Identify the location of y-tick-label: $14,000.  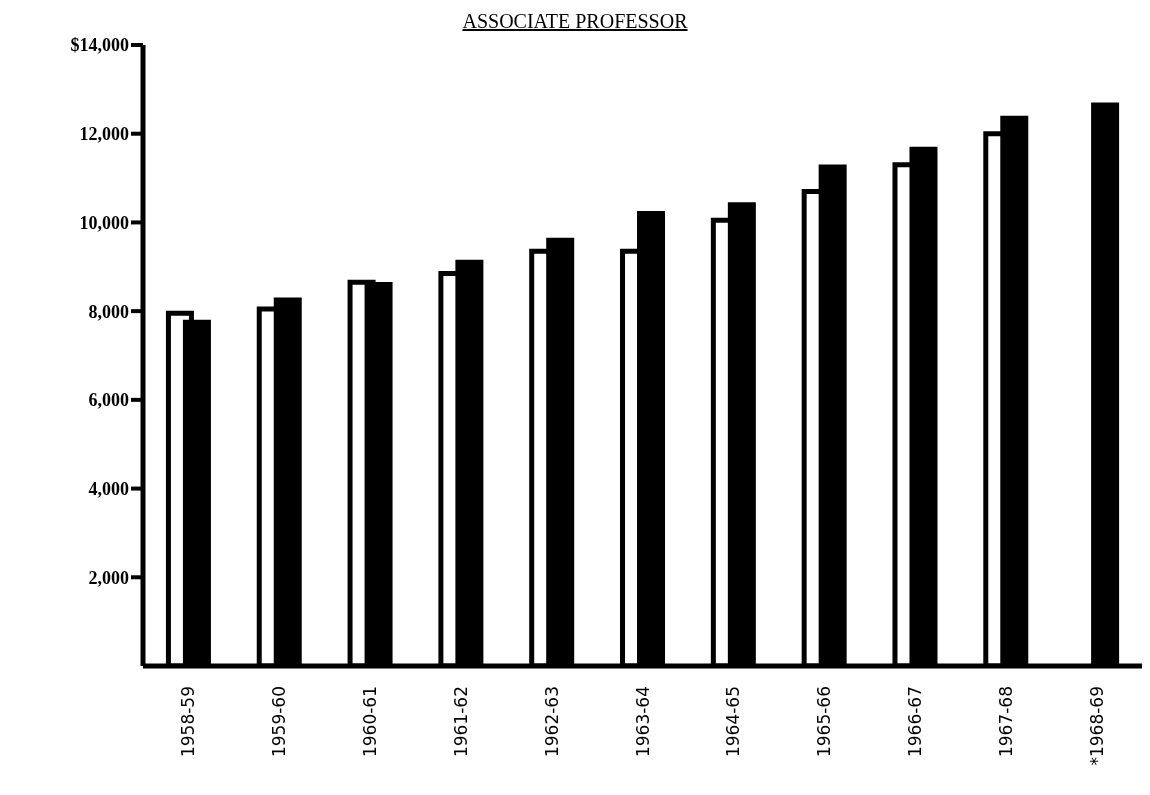
(99, 45).